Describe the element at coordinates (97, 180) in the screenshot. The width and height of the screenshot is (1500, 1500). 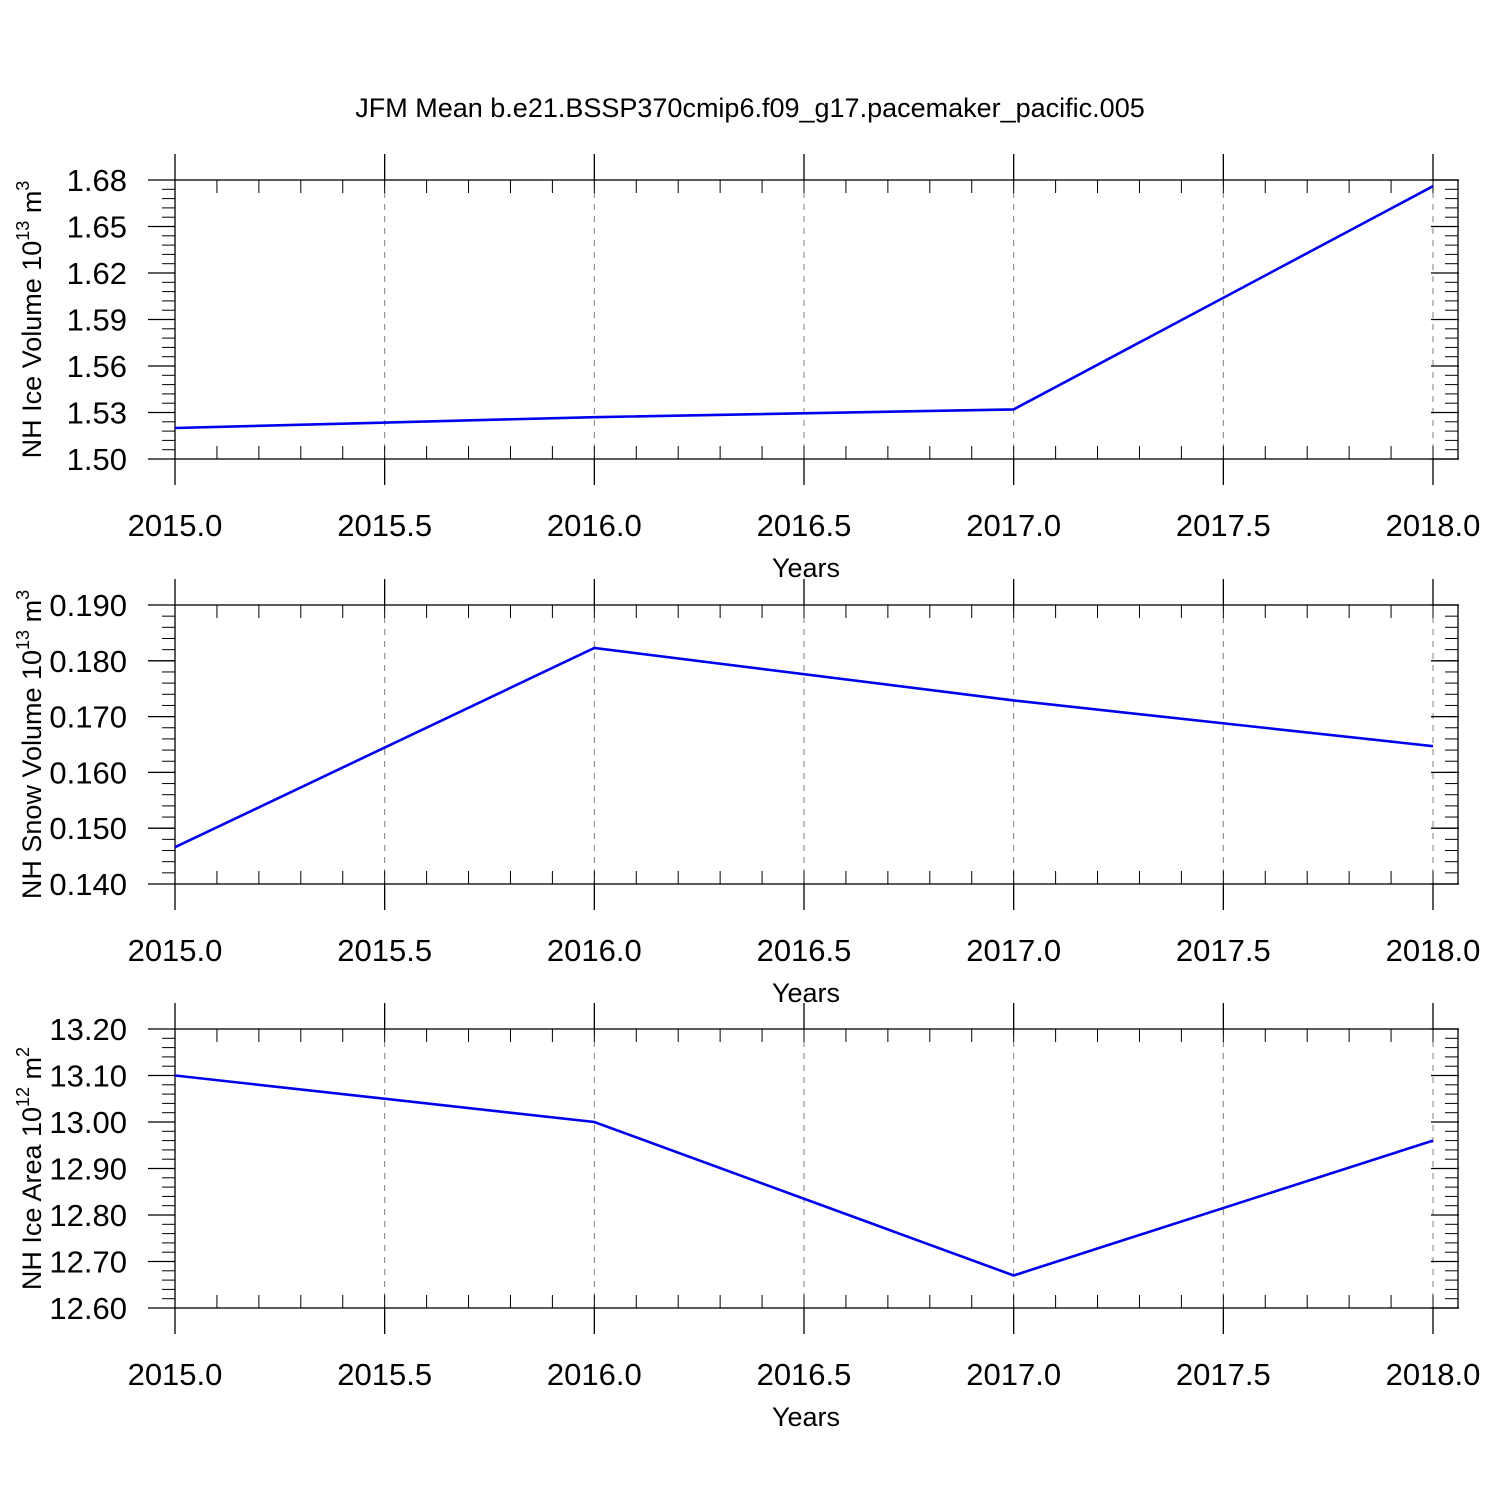
I see `y-tick-label: 1.68` at that location.